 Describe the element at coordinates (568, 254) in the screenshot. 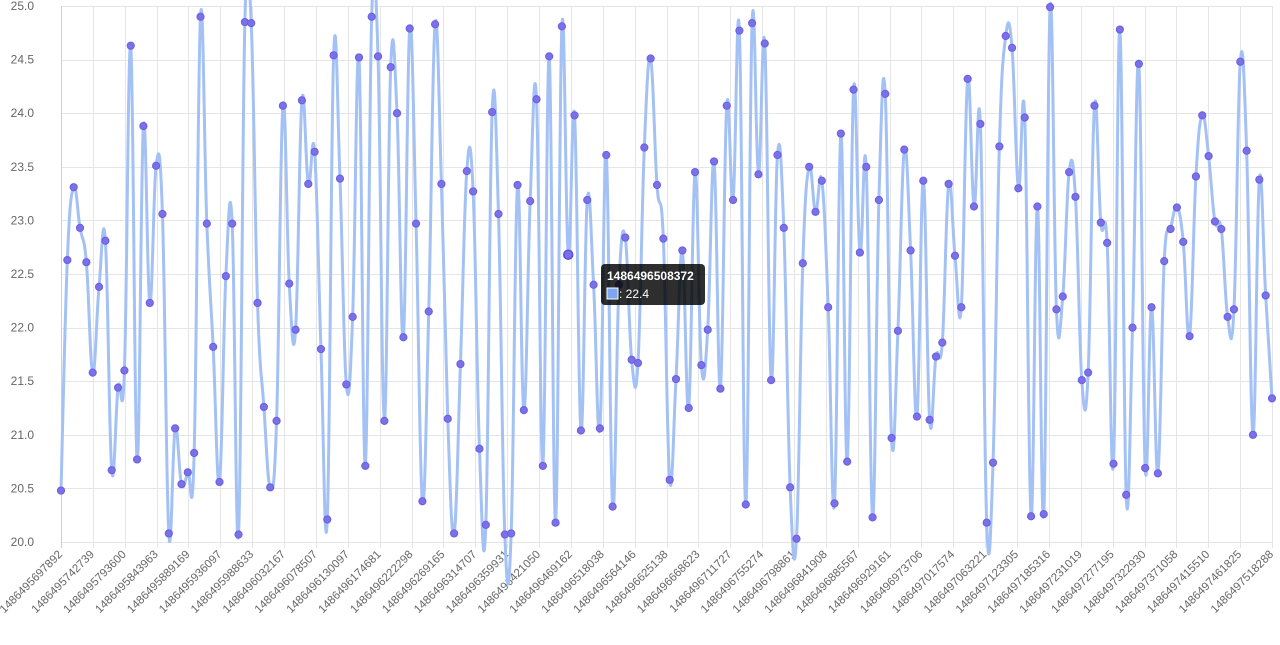

I see `data-point-highlighted` at that location.